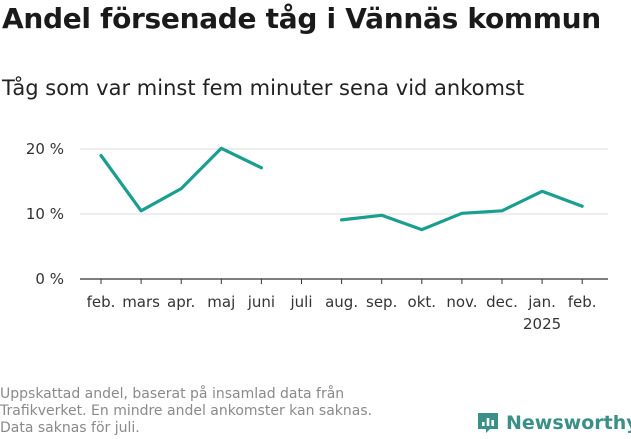  What do you see at coordinates (344, 181) in the screenshot?
I see `gridlines` at bounding box center [344, 181].